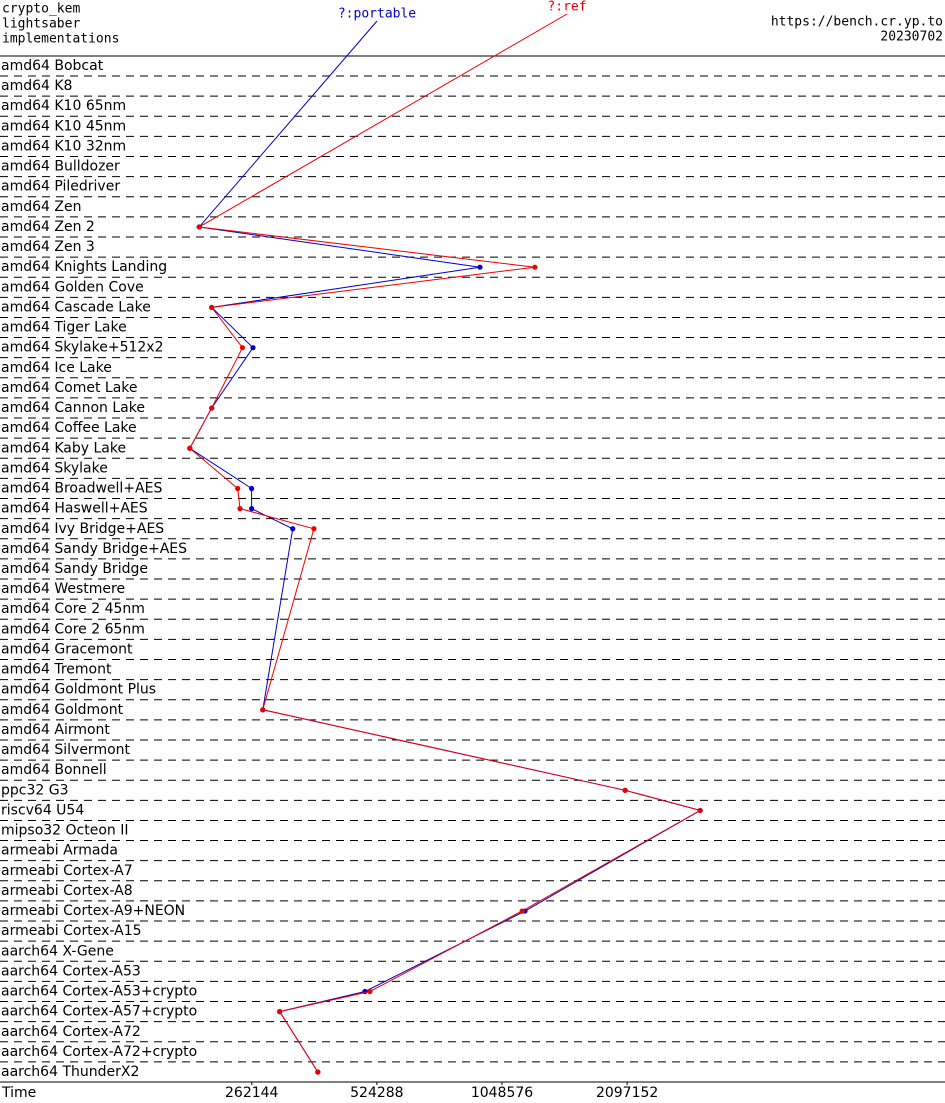 The image size is (945, 1103). What do you see at coordinates (94, 549) in the screenshot?
I see `row-label: amd64 Sandy Bridge+AES` at bounding box center [94, 549].